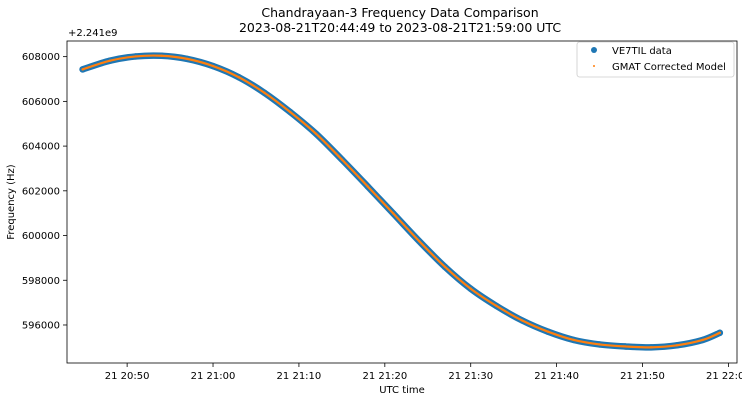  What do you see at coordinates (556, 376) in the screenshot?
I see `x-tick-label: 21 21:40` at bounding box center [556, 376].